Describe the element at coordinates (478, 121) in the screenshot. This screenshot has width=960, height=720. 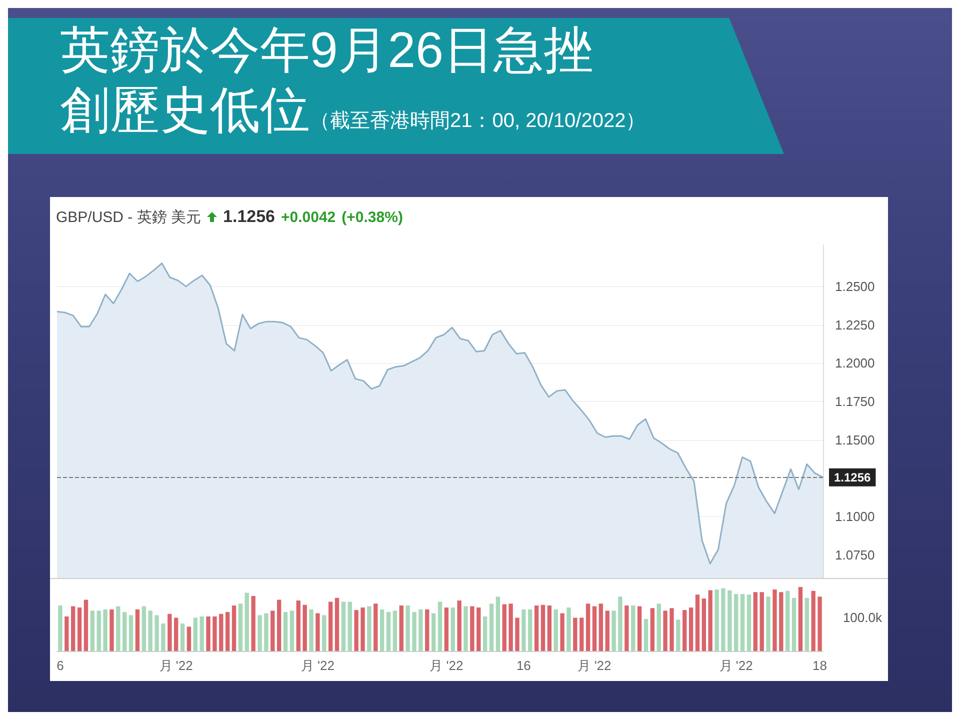
I see `chart-subtitle: （截至香港時間21：00, 20/10/2022）` at that location.